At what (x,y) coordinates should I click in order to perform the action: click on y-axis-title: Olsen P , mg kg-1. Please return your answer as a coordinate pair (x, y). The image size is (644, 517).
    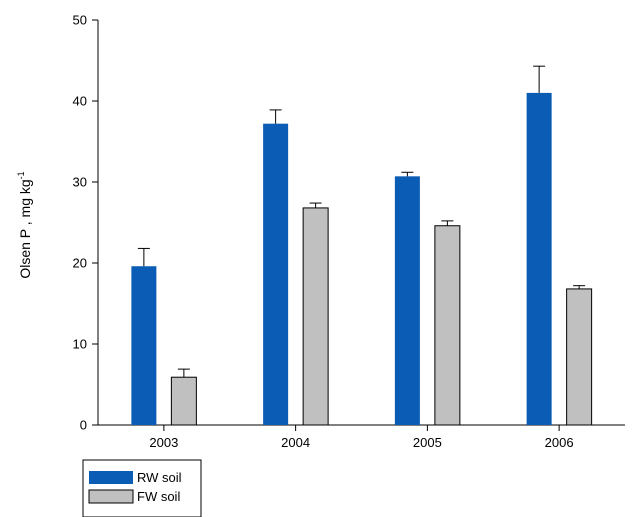
    Looking at the image, I should click on (24, 224).